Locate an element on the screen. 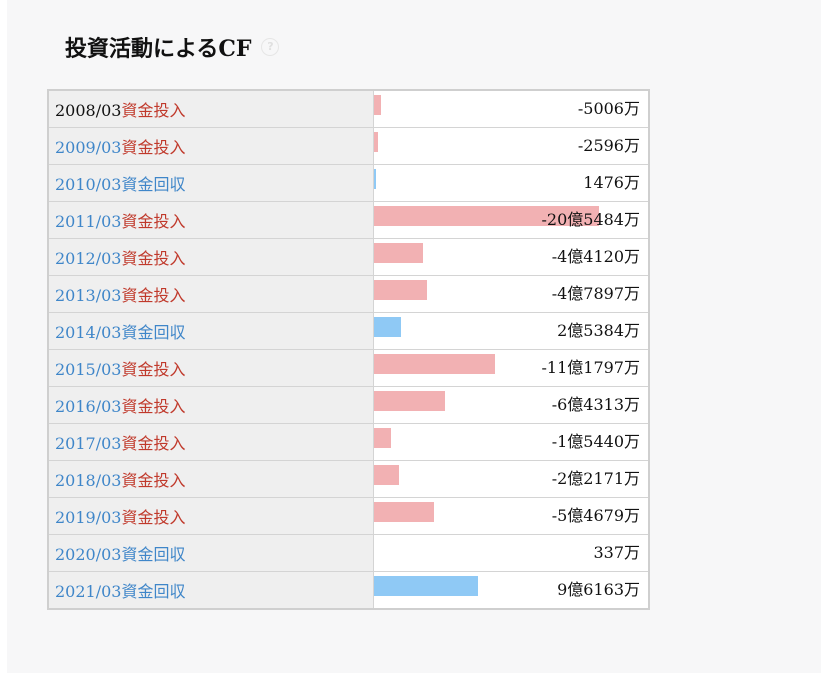 The height and width of the screenshot is (673, 828). table-row: 2020/03資金回収 337万 is located at coordinates (348, 553).